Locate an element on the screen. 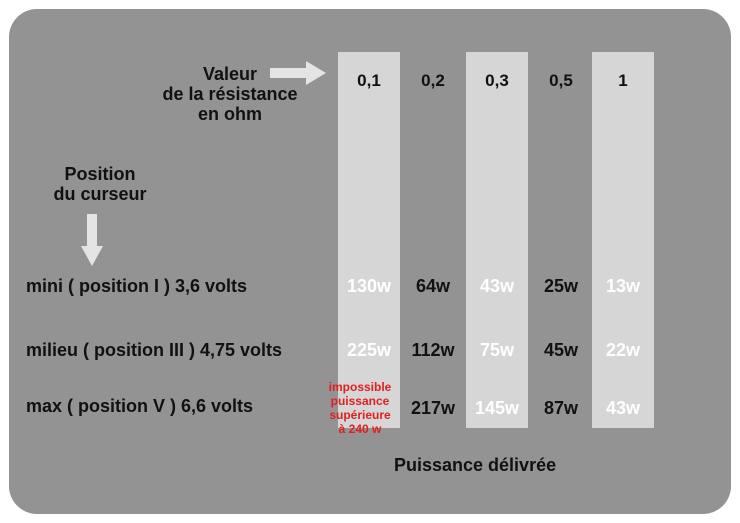  resistance-label-line2: de la résistance is located at coordinates (230, 94).